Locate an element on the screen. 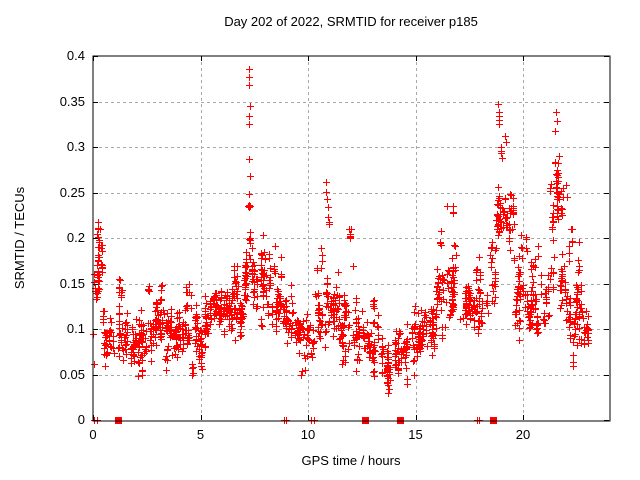 Image resolution: width=640 pixels, height=480 pixels. x-tick-label: 5 is located at coordinates (200, 434).